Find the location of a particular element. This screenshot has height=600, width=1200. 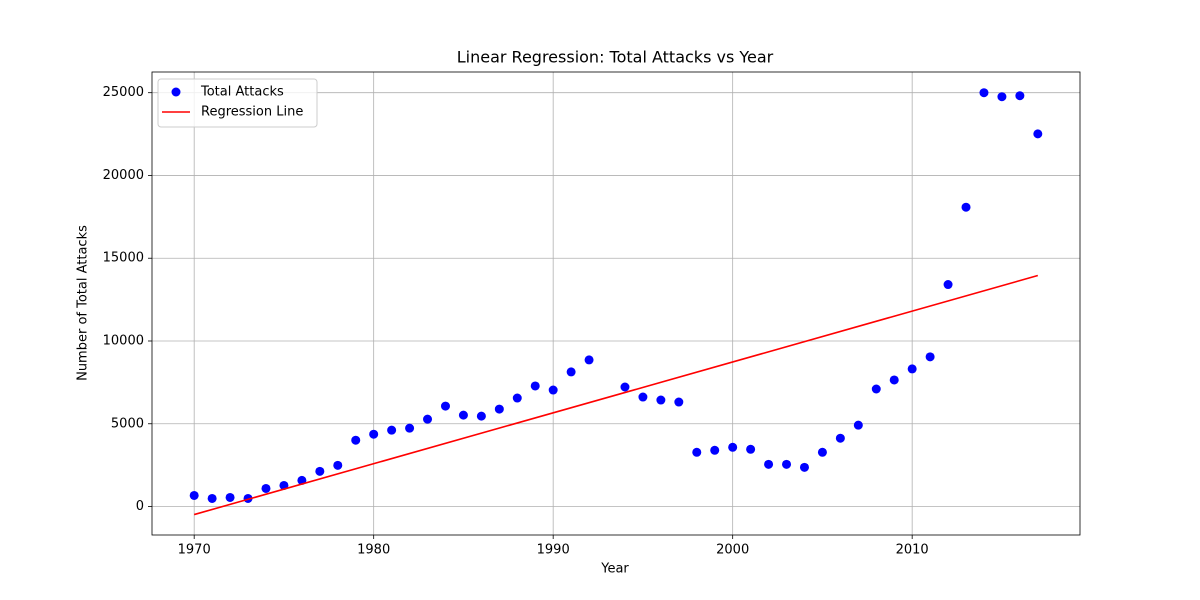

x-tick-label: 2000 is located at coordinates (732, 550).